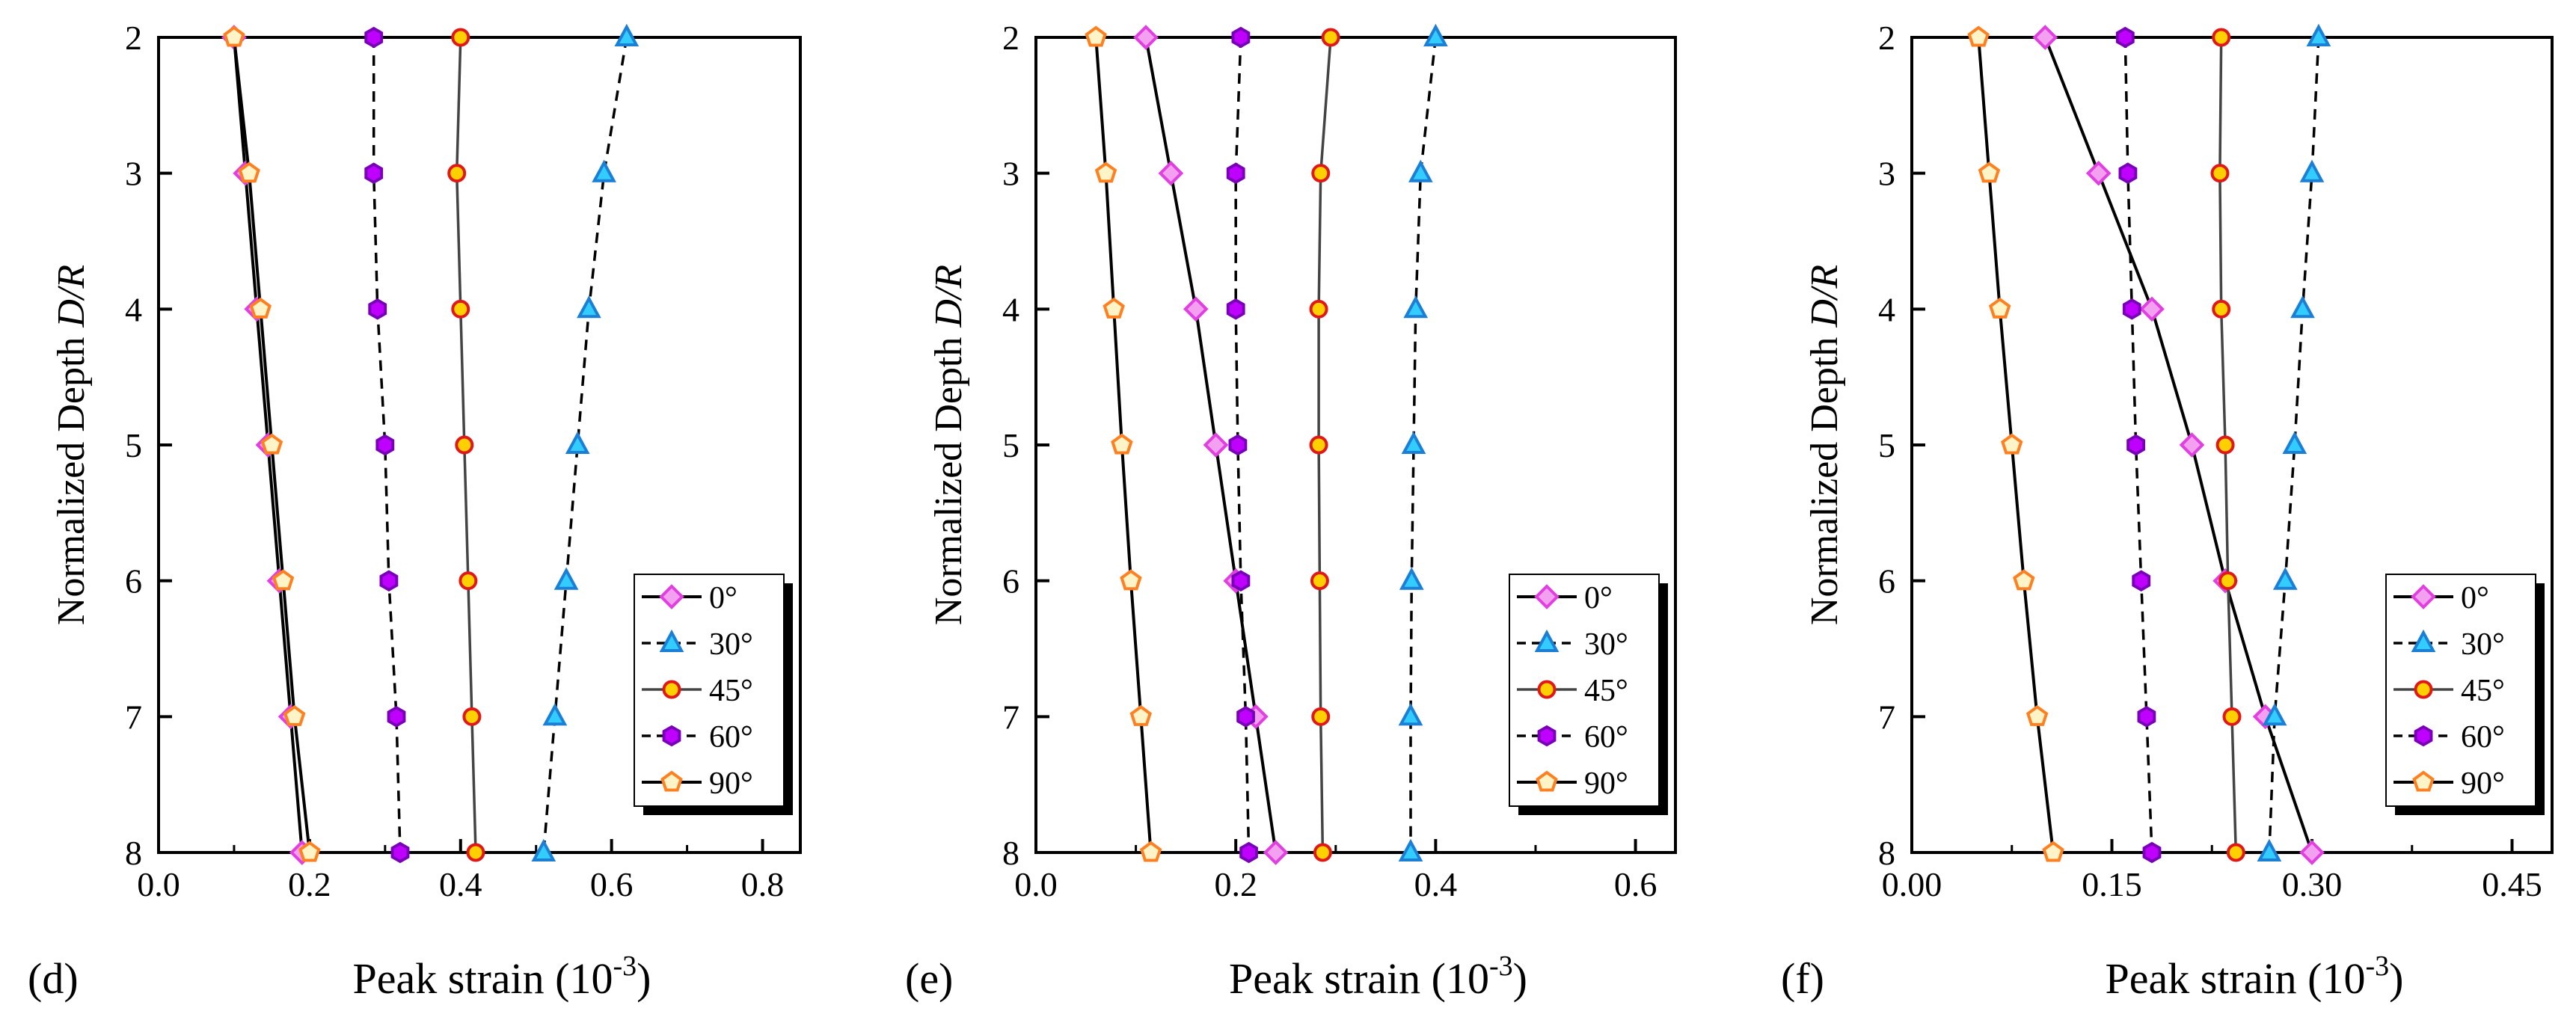 The height and width of the screenshot is (1023, 2576). I want to click on x-tick-label: 0.8, so click(763, 884).